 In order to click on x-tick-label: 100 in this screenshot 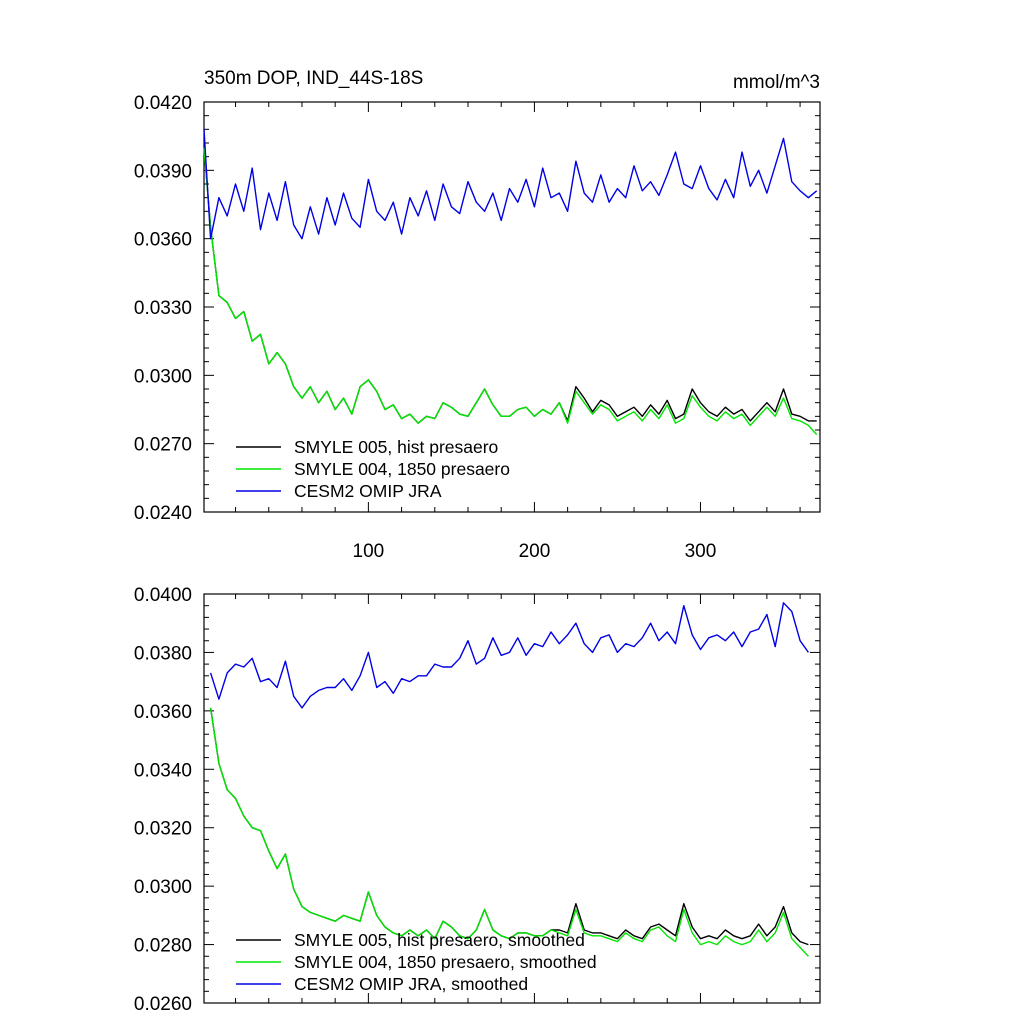, I will do `click(369, 551)`.